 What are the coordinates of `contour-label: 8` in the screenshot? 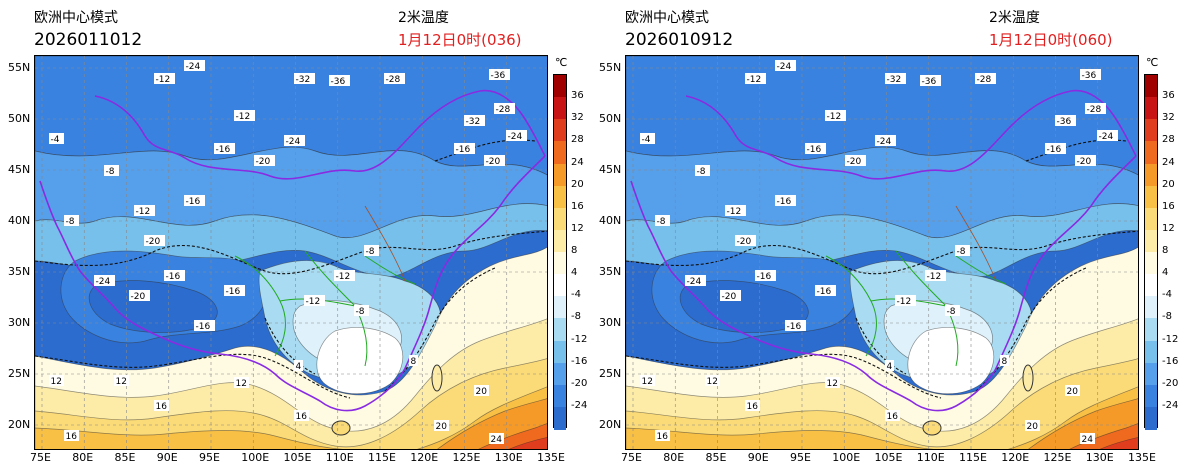 It's located at (413, 361).